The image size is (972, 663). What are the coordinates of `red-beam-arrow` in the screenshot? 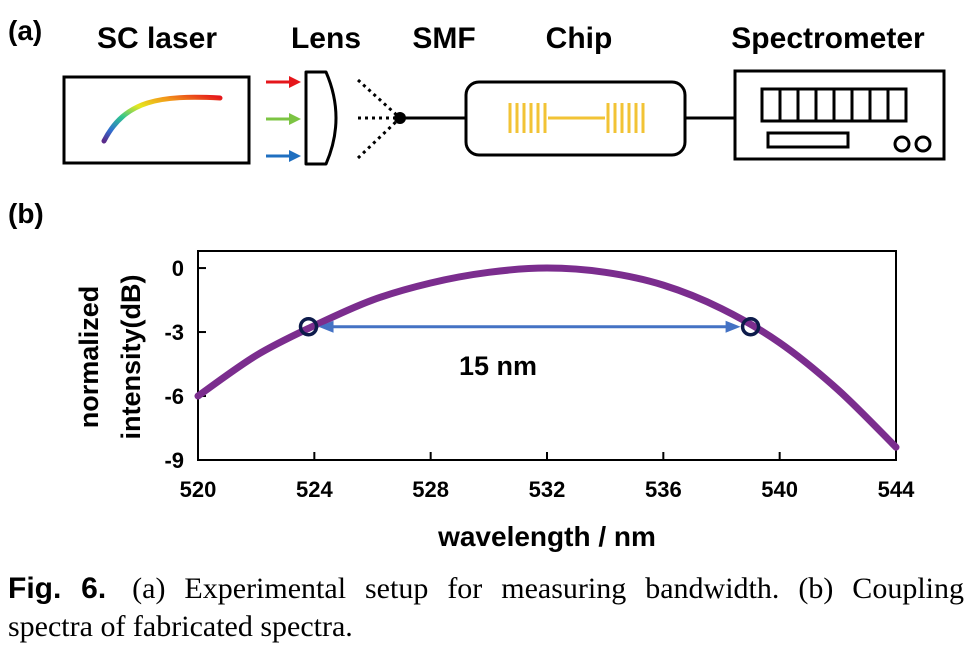 It's located at (283, 82).